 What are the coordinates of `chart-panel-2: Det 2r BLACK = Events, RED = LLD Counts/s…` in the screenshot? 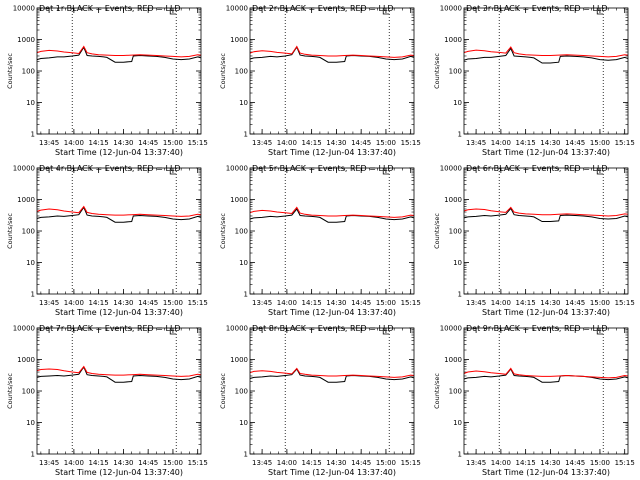 It's located at (320, 80).